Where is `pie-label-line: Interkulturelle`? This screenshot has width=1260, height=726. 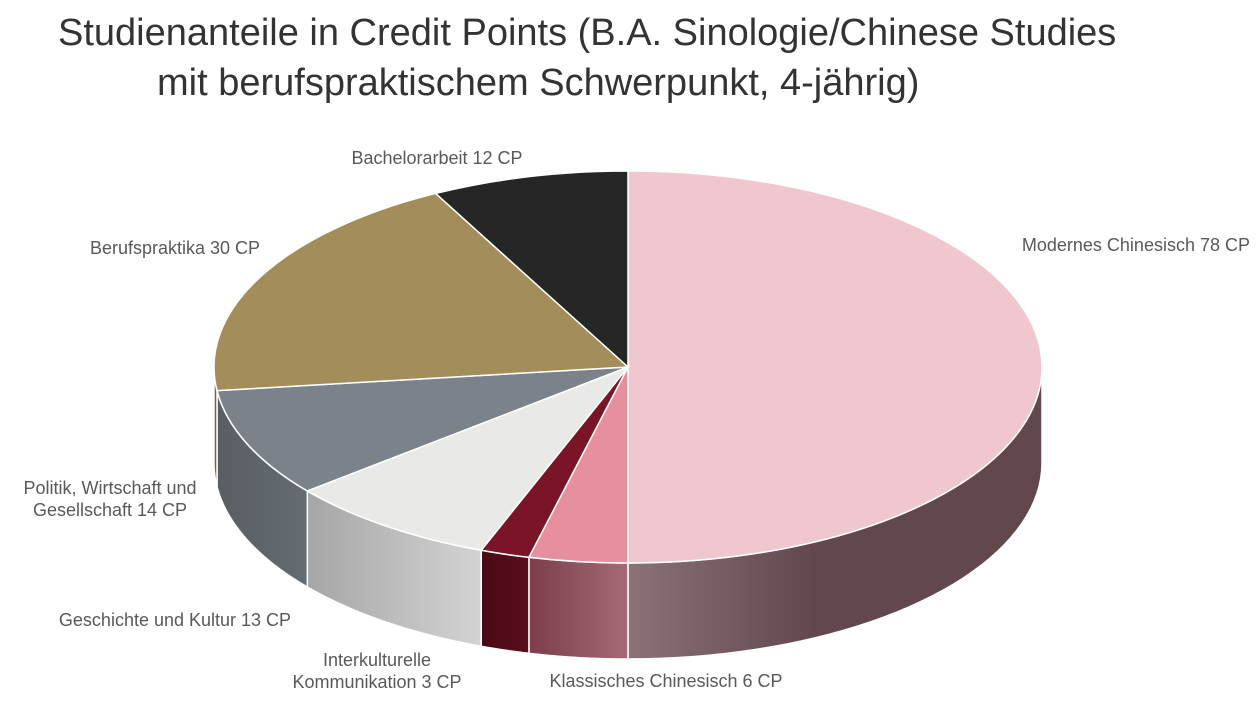 pie-label-line: Interkulturelle is located at coordinates (377, 660).